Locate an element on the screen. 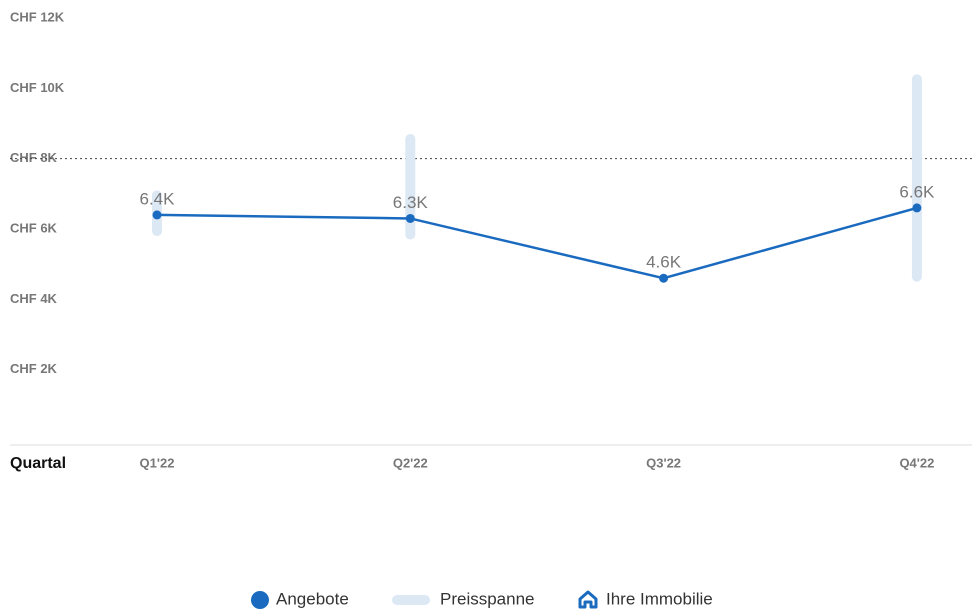  line is located at coordinates (537, 243).